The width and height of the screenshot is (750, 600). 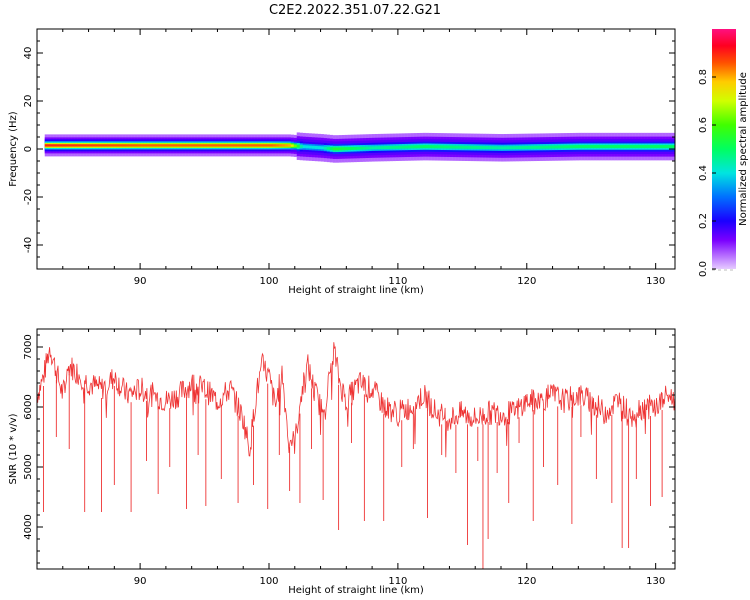 What do you see at coordinates (703, 269) in the screenshot?
I see `colorbar-tick-label: 0.0` at bounding box center [703, 269].